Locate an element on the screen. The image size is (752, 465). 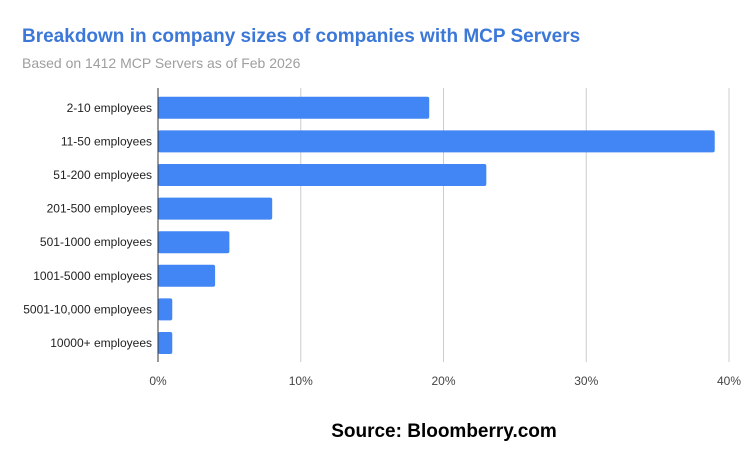
x-tick-label: 30% is located at coordinates (586, 381).